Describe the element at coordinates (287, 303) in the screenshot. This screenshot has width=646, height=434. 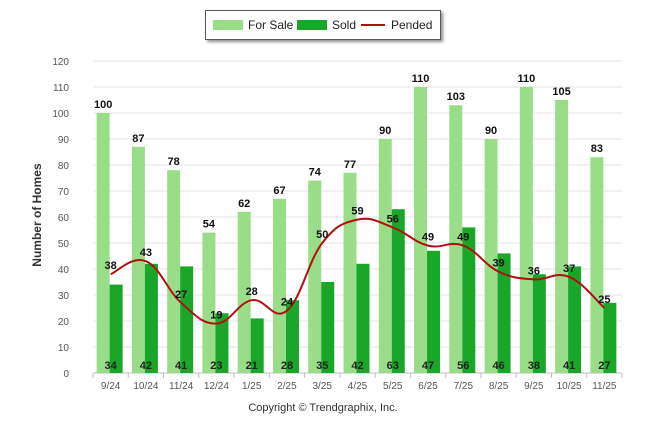
I see `data-label-pended: 24` at that location.